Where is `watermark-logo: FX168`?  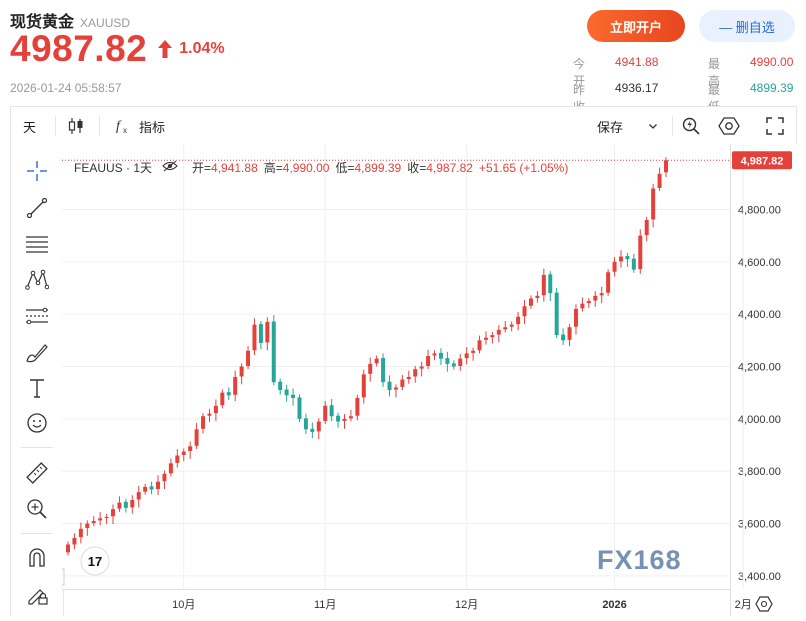
watermark-logo: FX168 is located at coordinates (639, 560).